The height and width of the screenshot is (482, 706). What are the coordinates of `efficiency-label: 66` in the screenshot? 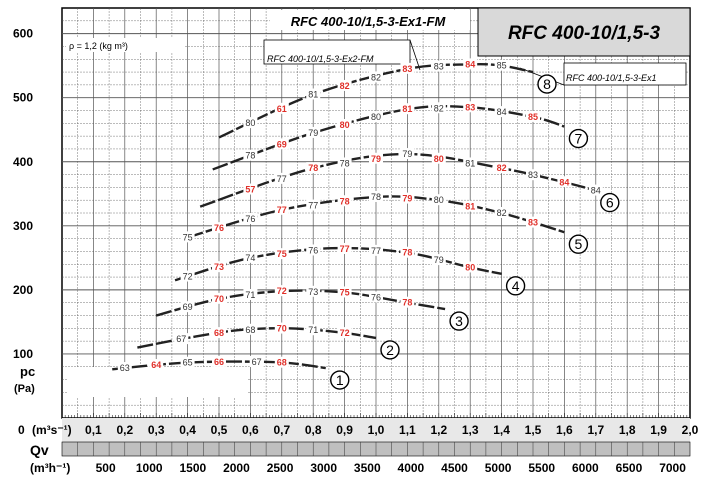 It's located at (219, 362).